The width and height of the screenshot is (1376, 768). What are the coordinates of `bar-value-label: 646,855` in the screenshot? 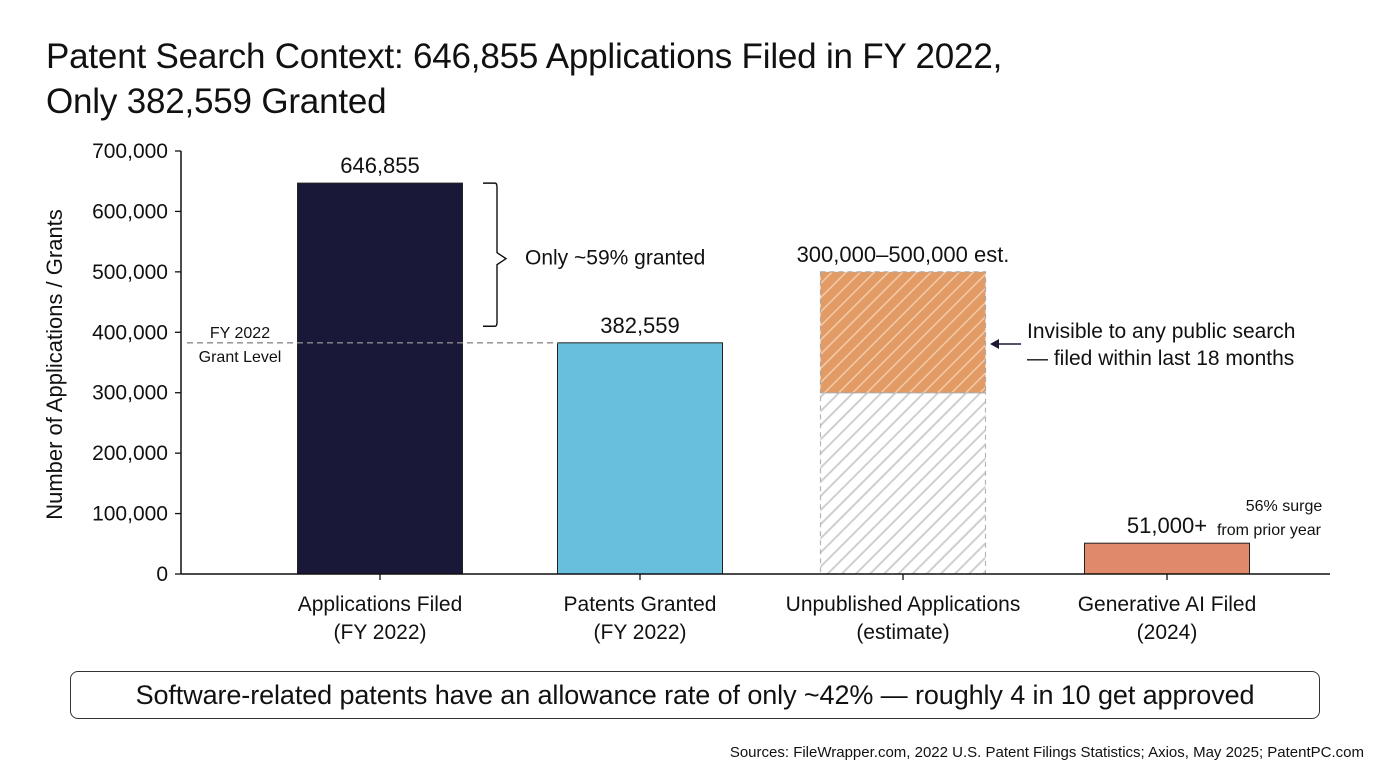 It's located at (380, 165).